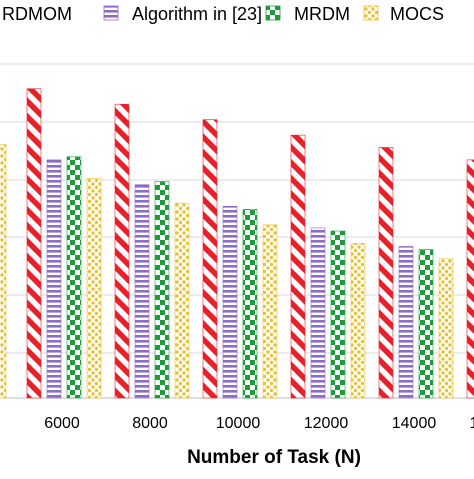 Image resolution: width=474 pixels, height=479 pixels. What do you see at coordinates (197, 14) in the screenshot?
I see `legend-label-algorithm-in-23: Algorithm in [23]` at bounding box center [197, 14].